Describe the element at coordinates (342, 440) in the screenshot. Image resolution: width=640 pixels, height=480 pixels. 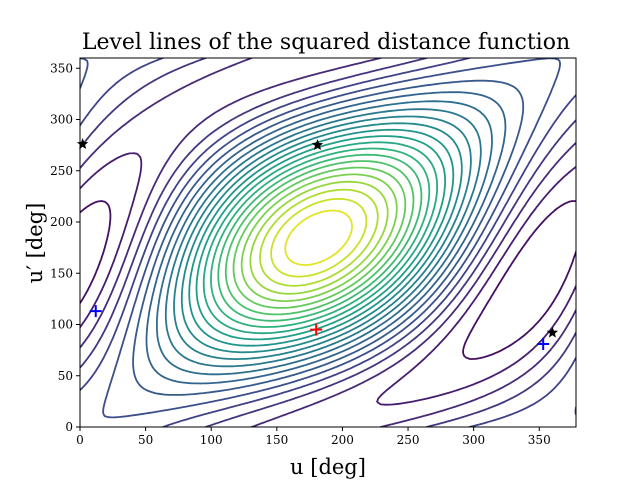
I see `x-tick-label: 200` at that location.